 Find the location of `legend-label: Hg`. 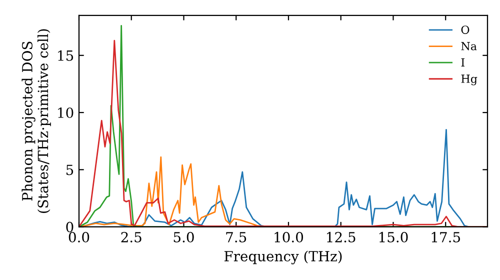

legend-label: Hg is located at coordinates (469, 80).